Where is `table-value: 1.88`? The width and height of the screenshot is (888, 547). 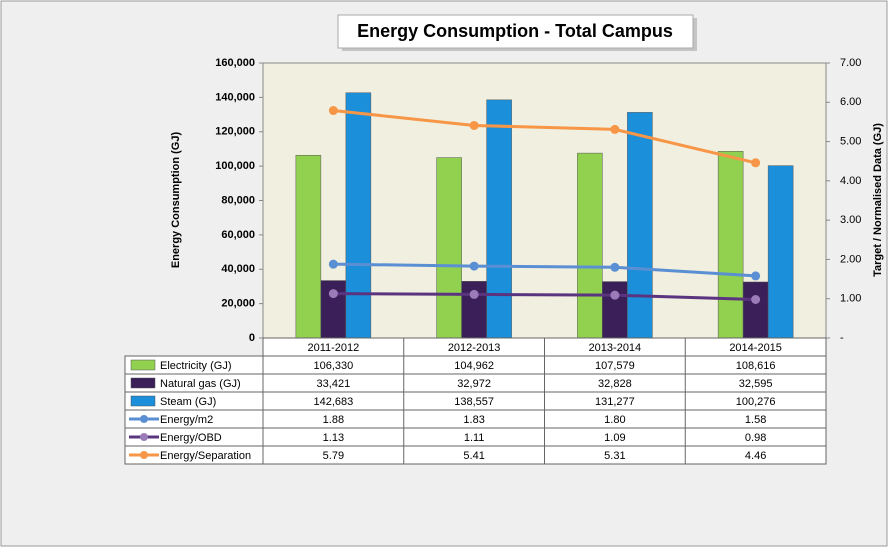
table-value: 1.88 is located at coordinates (333, 420).